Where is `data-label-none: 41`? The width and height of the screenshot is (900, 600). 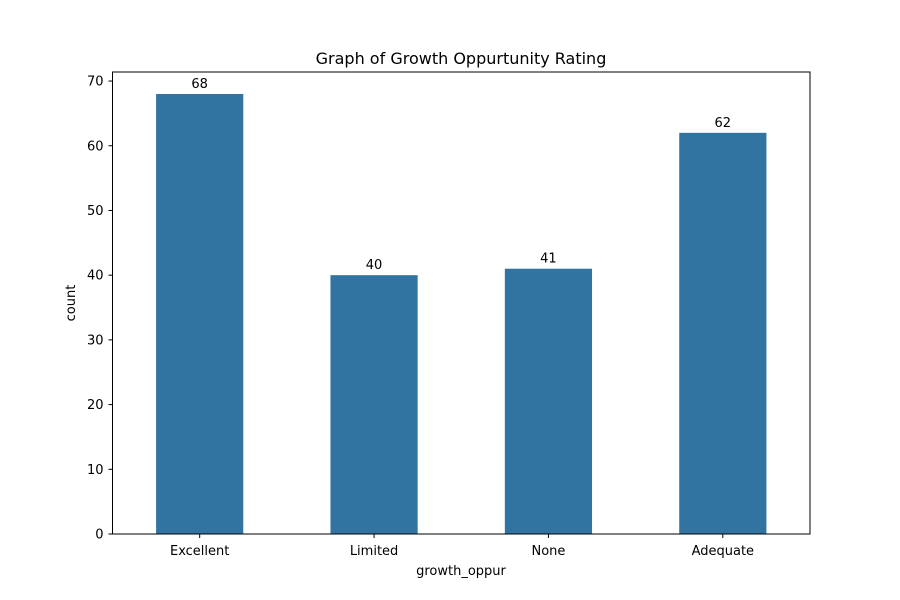 data-label-none: 41 is located at coordinates (548, 259).